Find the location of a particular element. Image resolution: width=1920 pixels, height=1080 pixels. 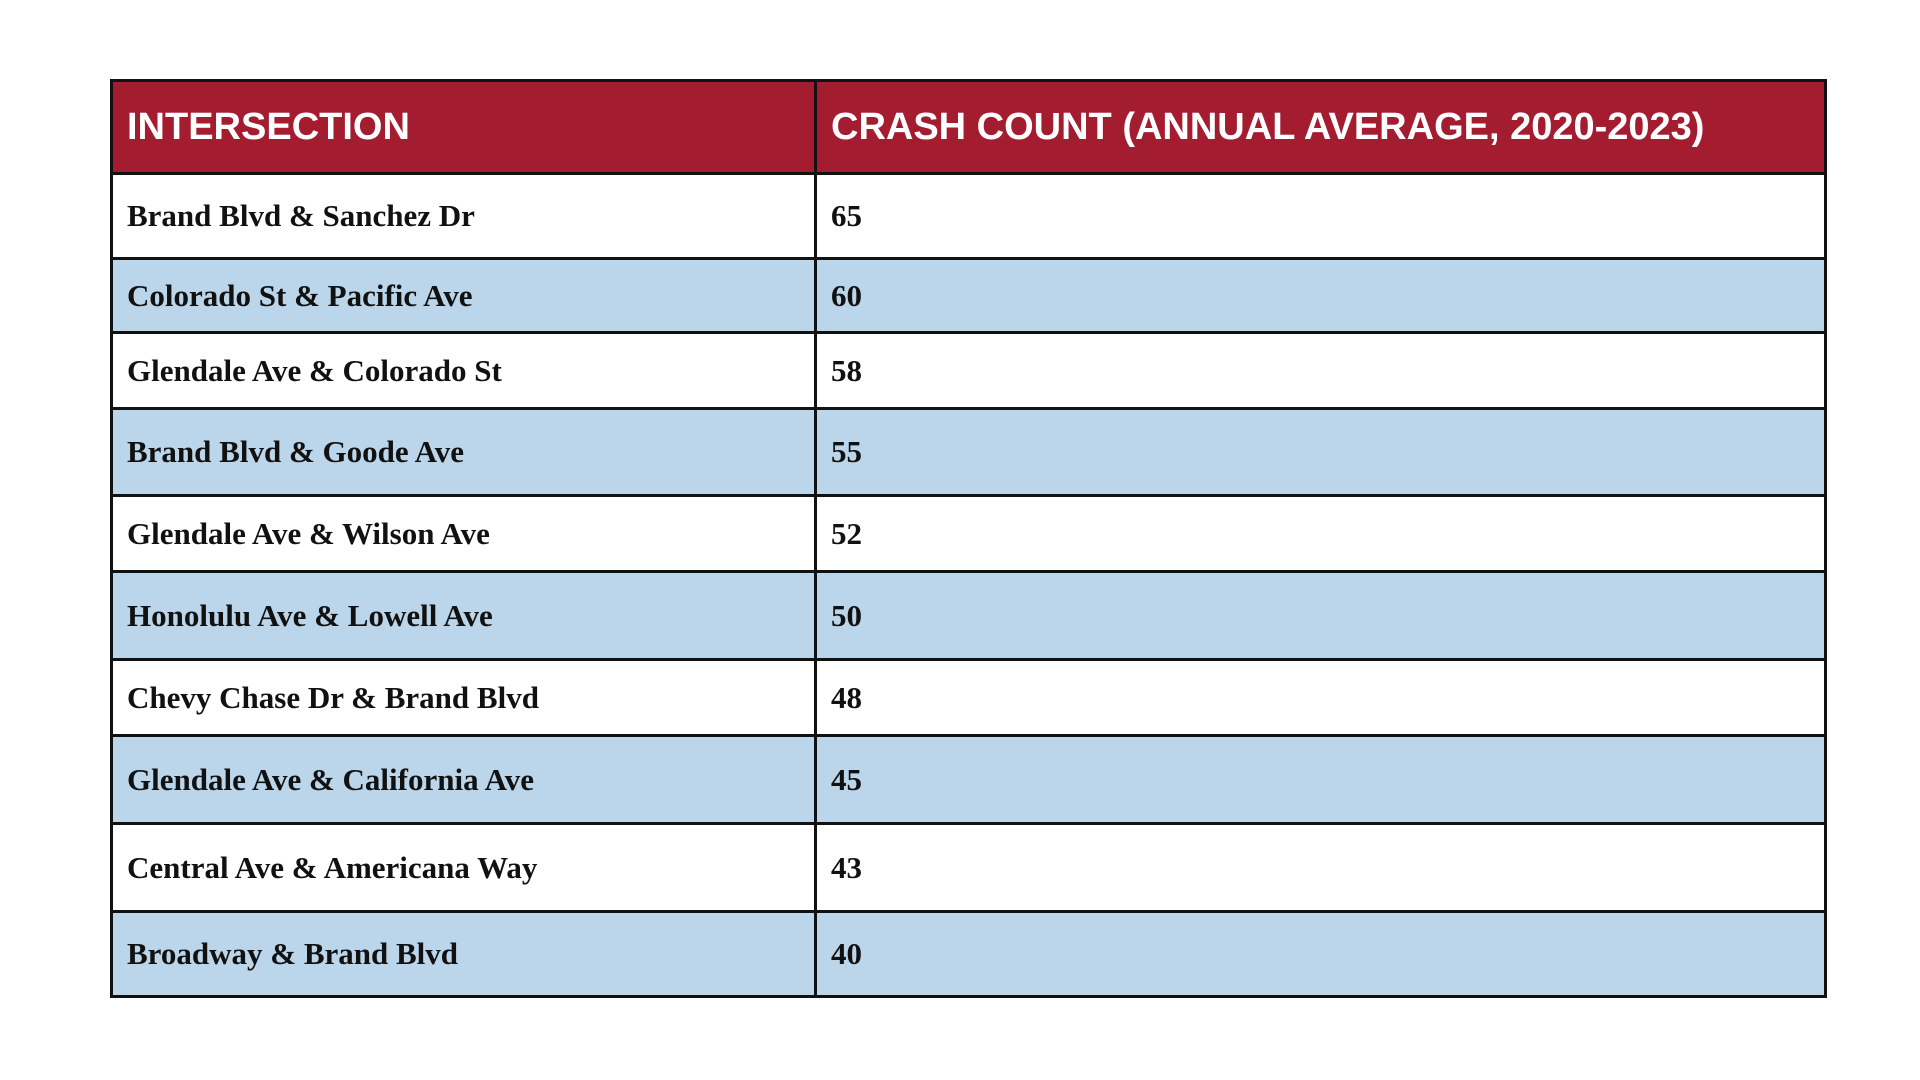

table-row: Glendale Ave & California Ave 45 is located at coordinates (968, 779).